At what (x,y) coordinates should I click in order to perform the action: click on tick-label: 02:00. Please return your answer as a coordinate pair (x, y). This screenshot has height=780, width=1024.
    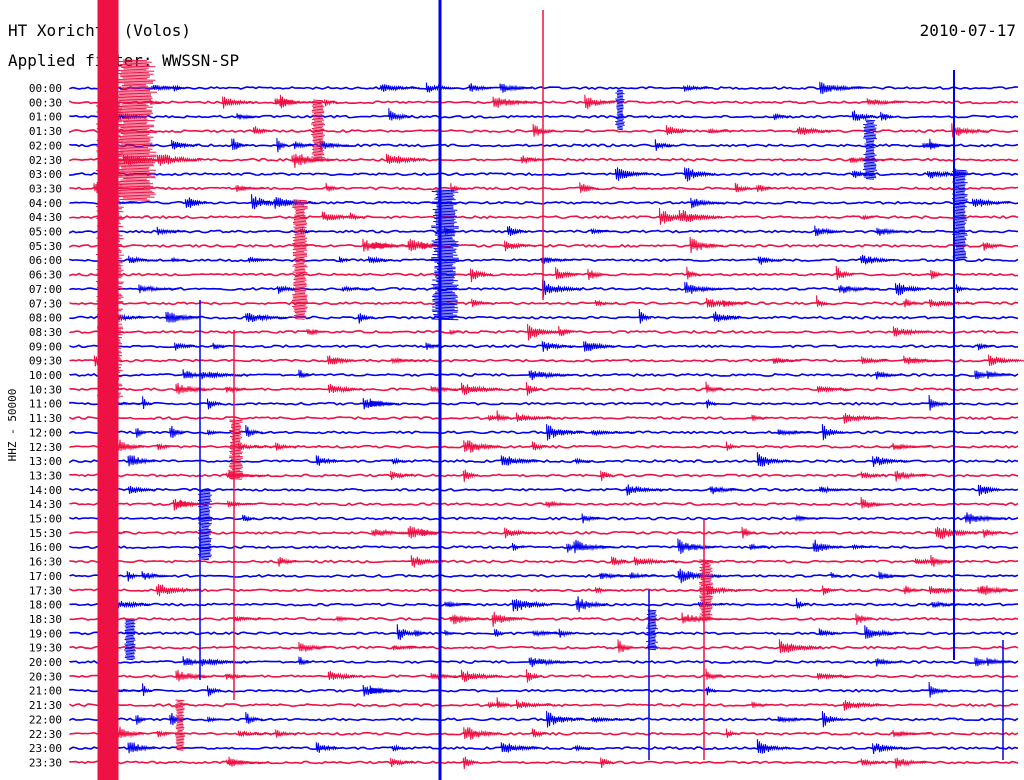
    Looking at the image, I should click on (45, 145).